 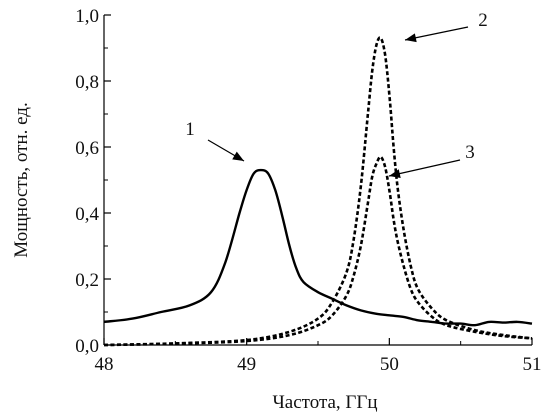 What do you see at coordinates (87, 148) in the screenshot?
I see `y-tick-label: 0,6` at bounding box center [87, 148].